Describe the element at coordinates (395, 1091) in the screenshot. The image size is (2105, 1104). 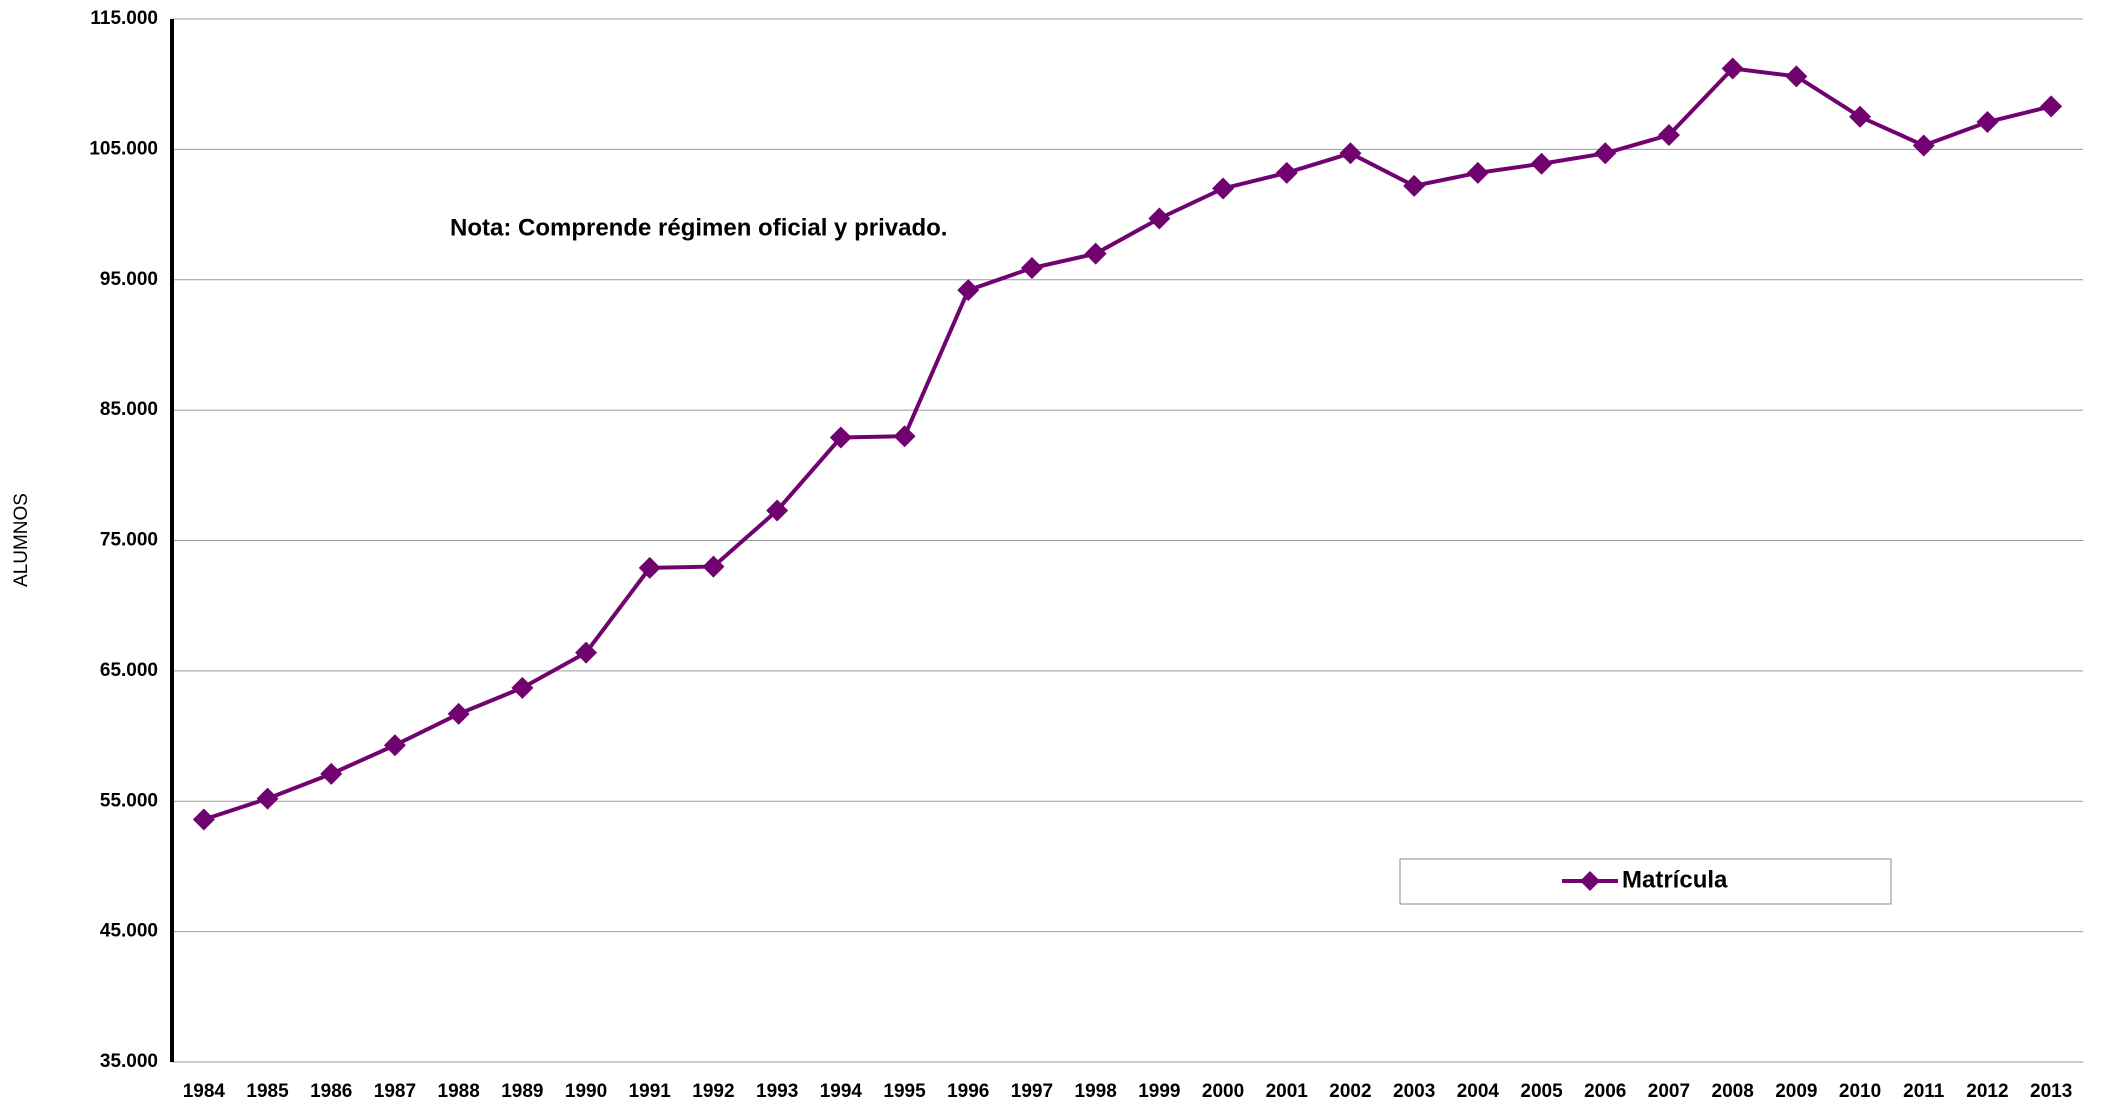
I see `x-tick-label: 1987` at that location.